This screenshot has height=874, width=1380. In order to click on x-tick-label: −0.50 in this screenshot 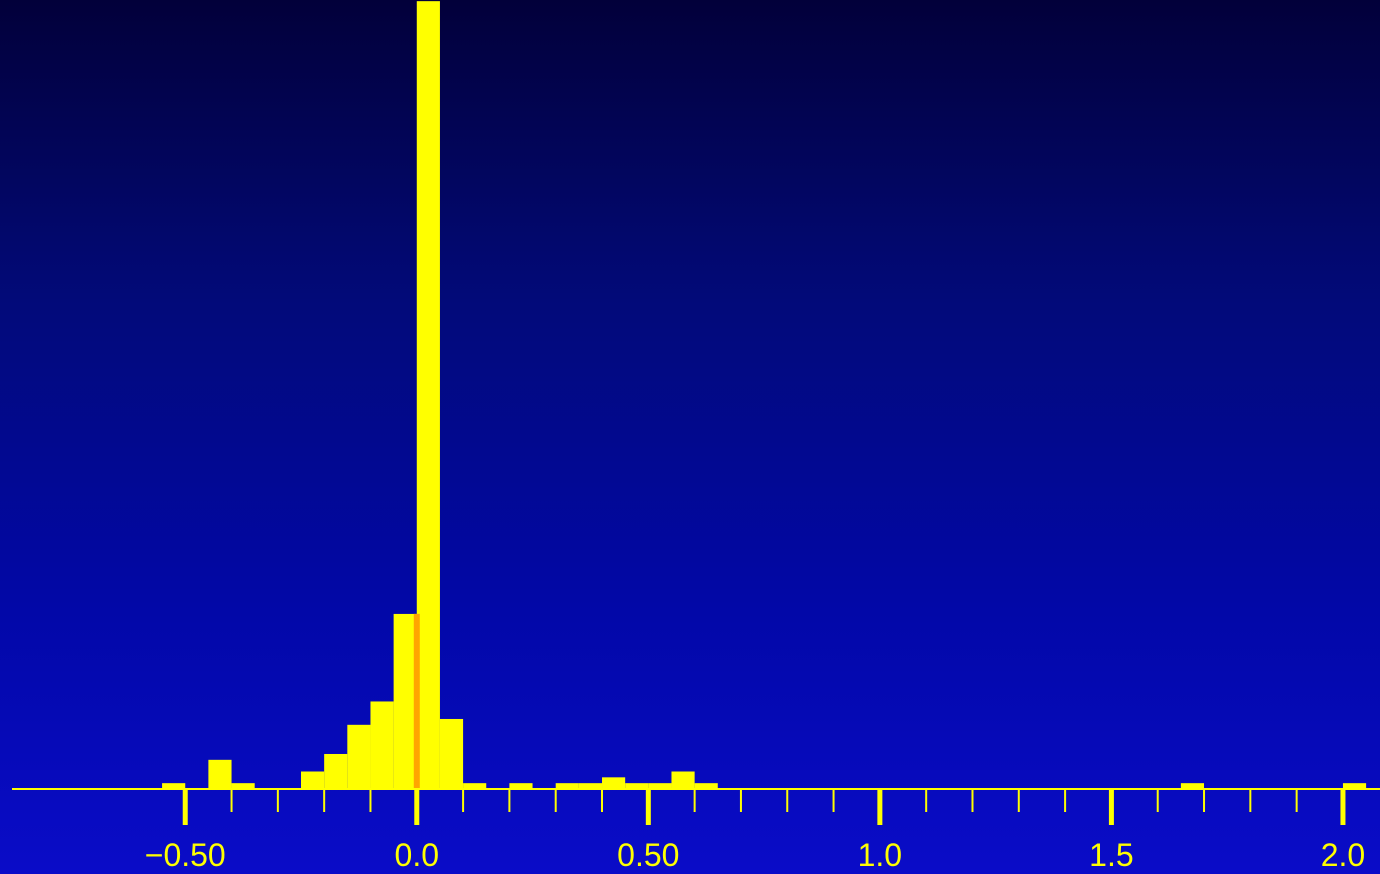, I will do `click(185, 855)`.